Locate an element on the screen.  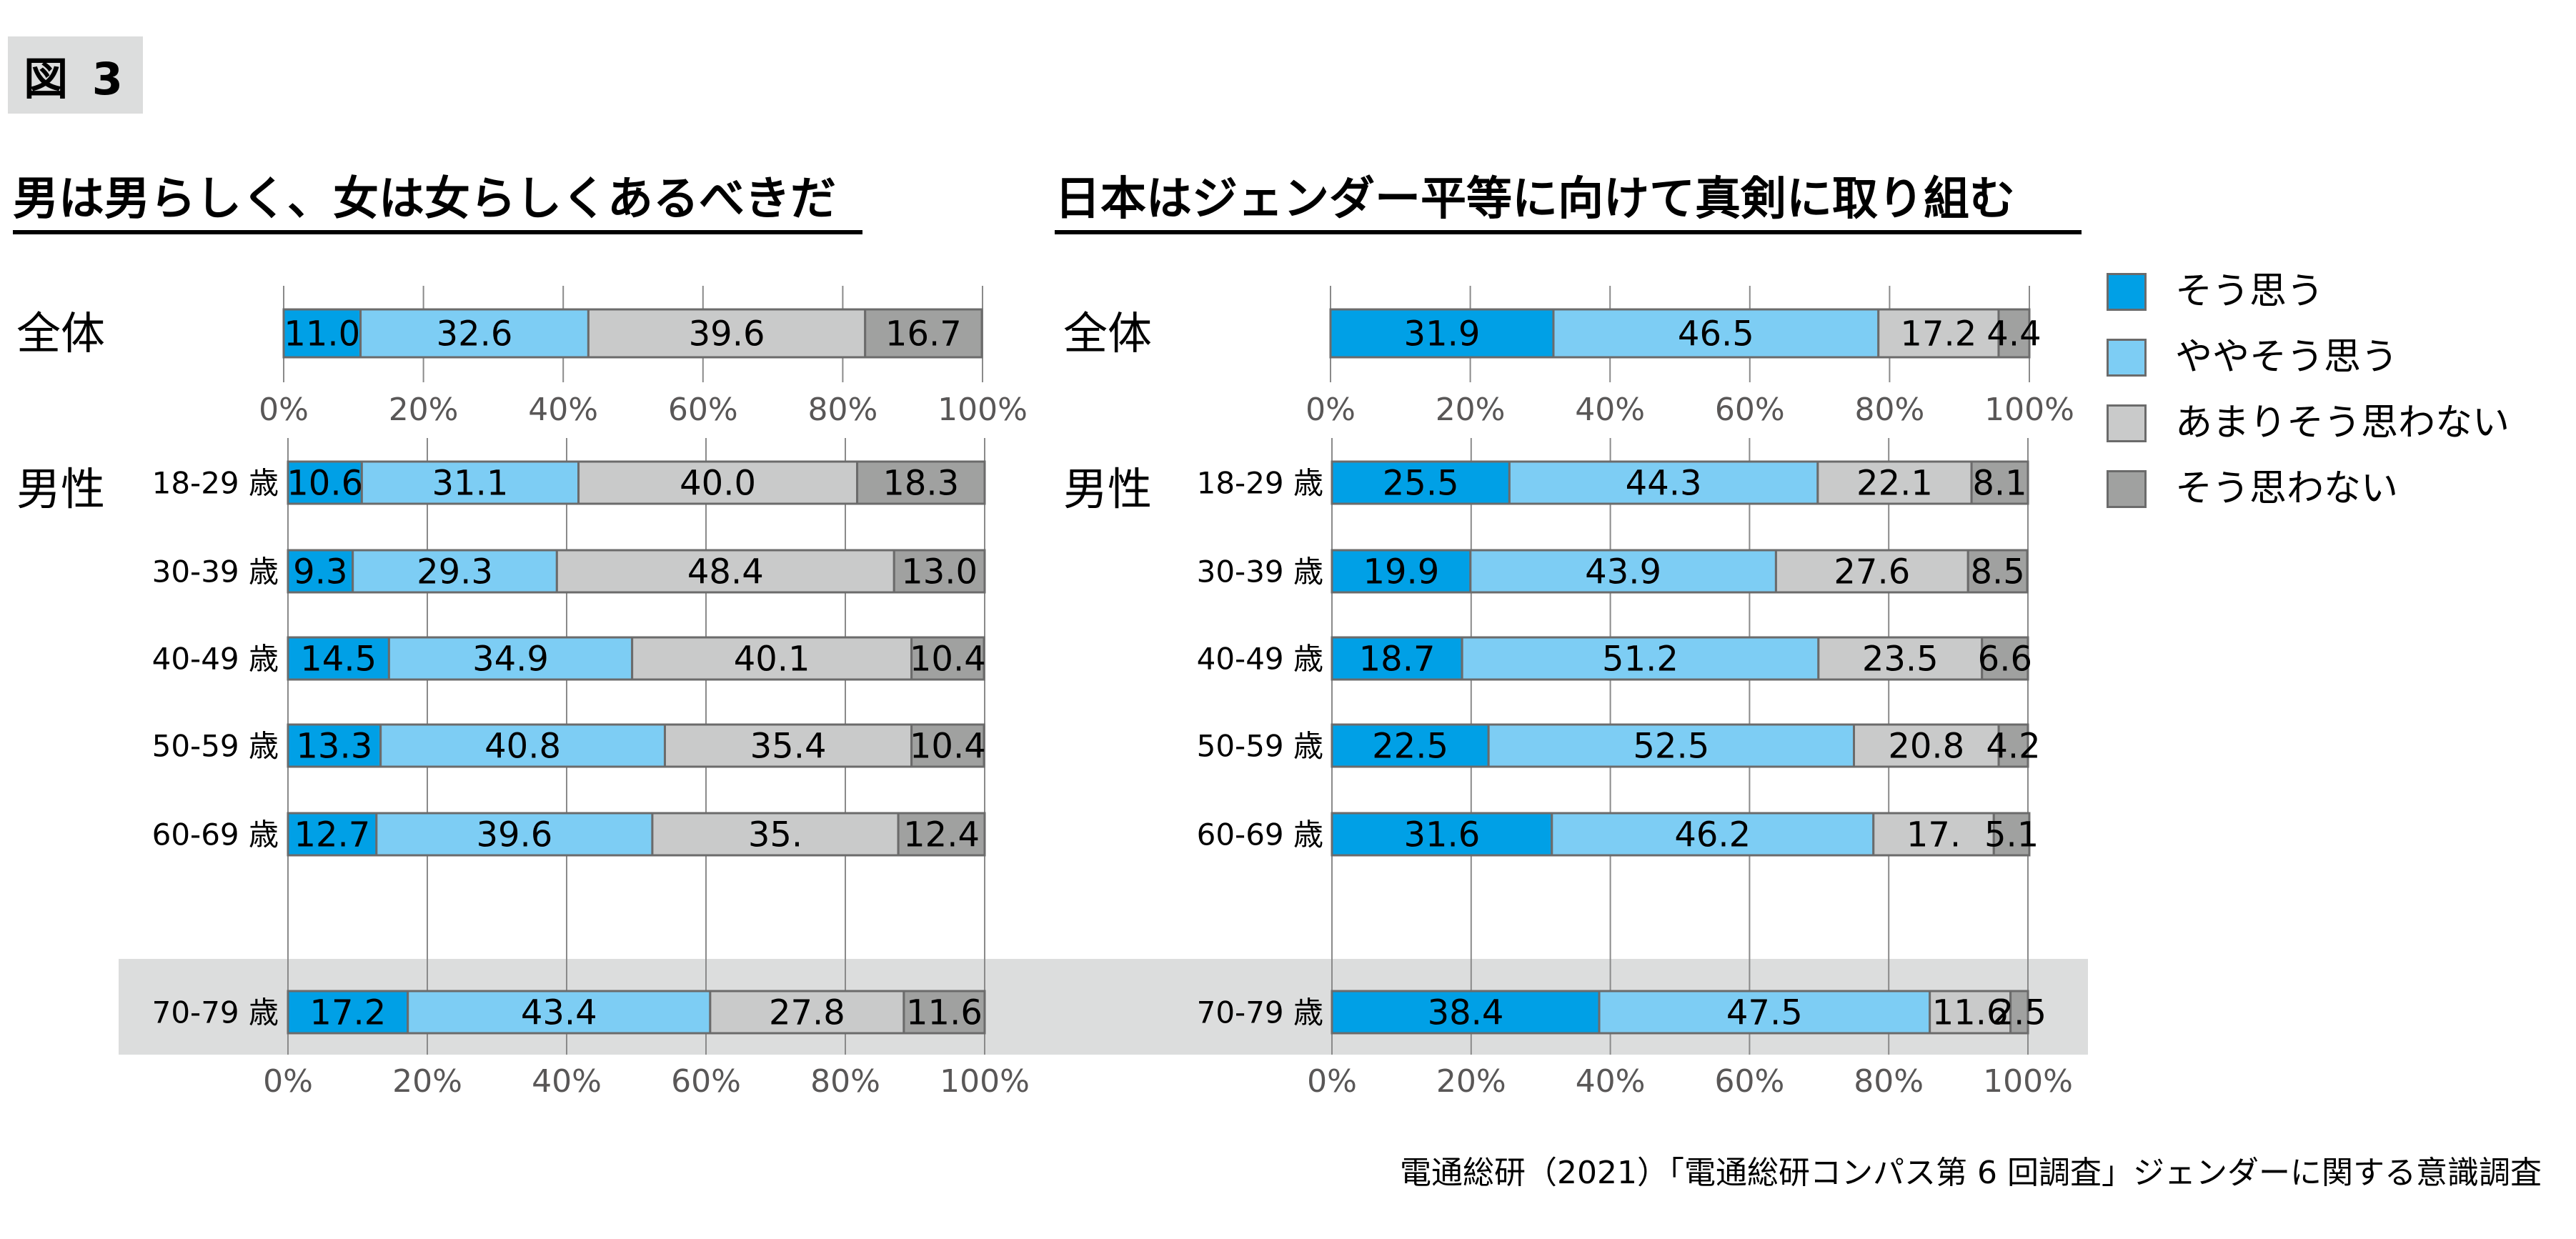
data-label: 23.5 is located at coordinates (1900, 660).